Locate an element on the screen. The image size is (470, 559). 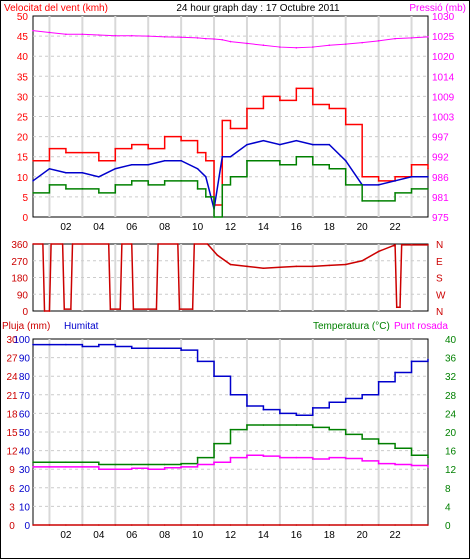
x-tick-label: 08 is located at coordinates (165, 535).